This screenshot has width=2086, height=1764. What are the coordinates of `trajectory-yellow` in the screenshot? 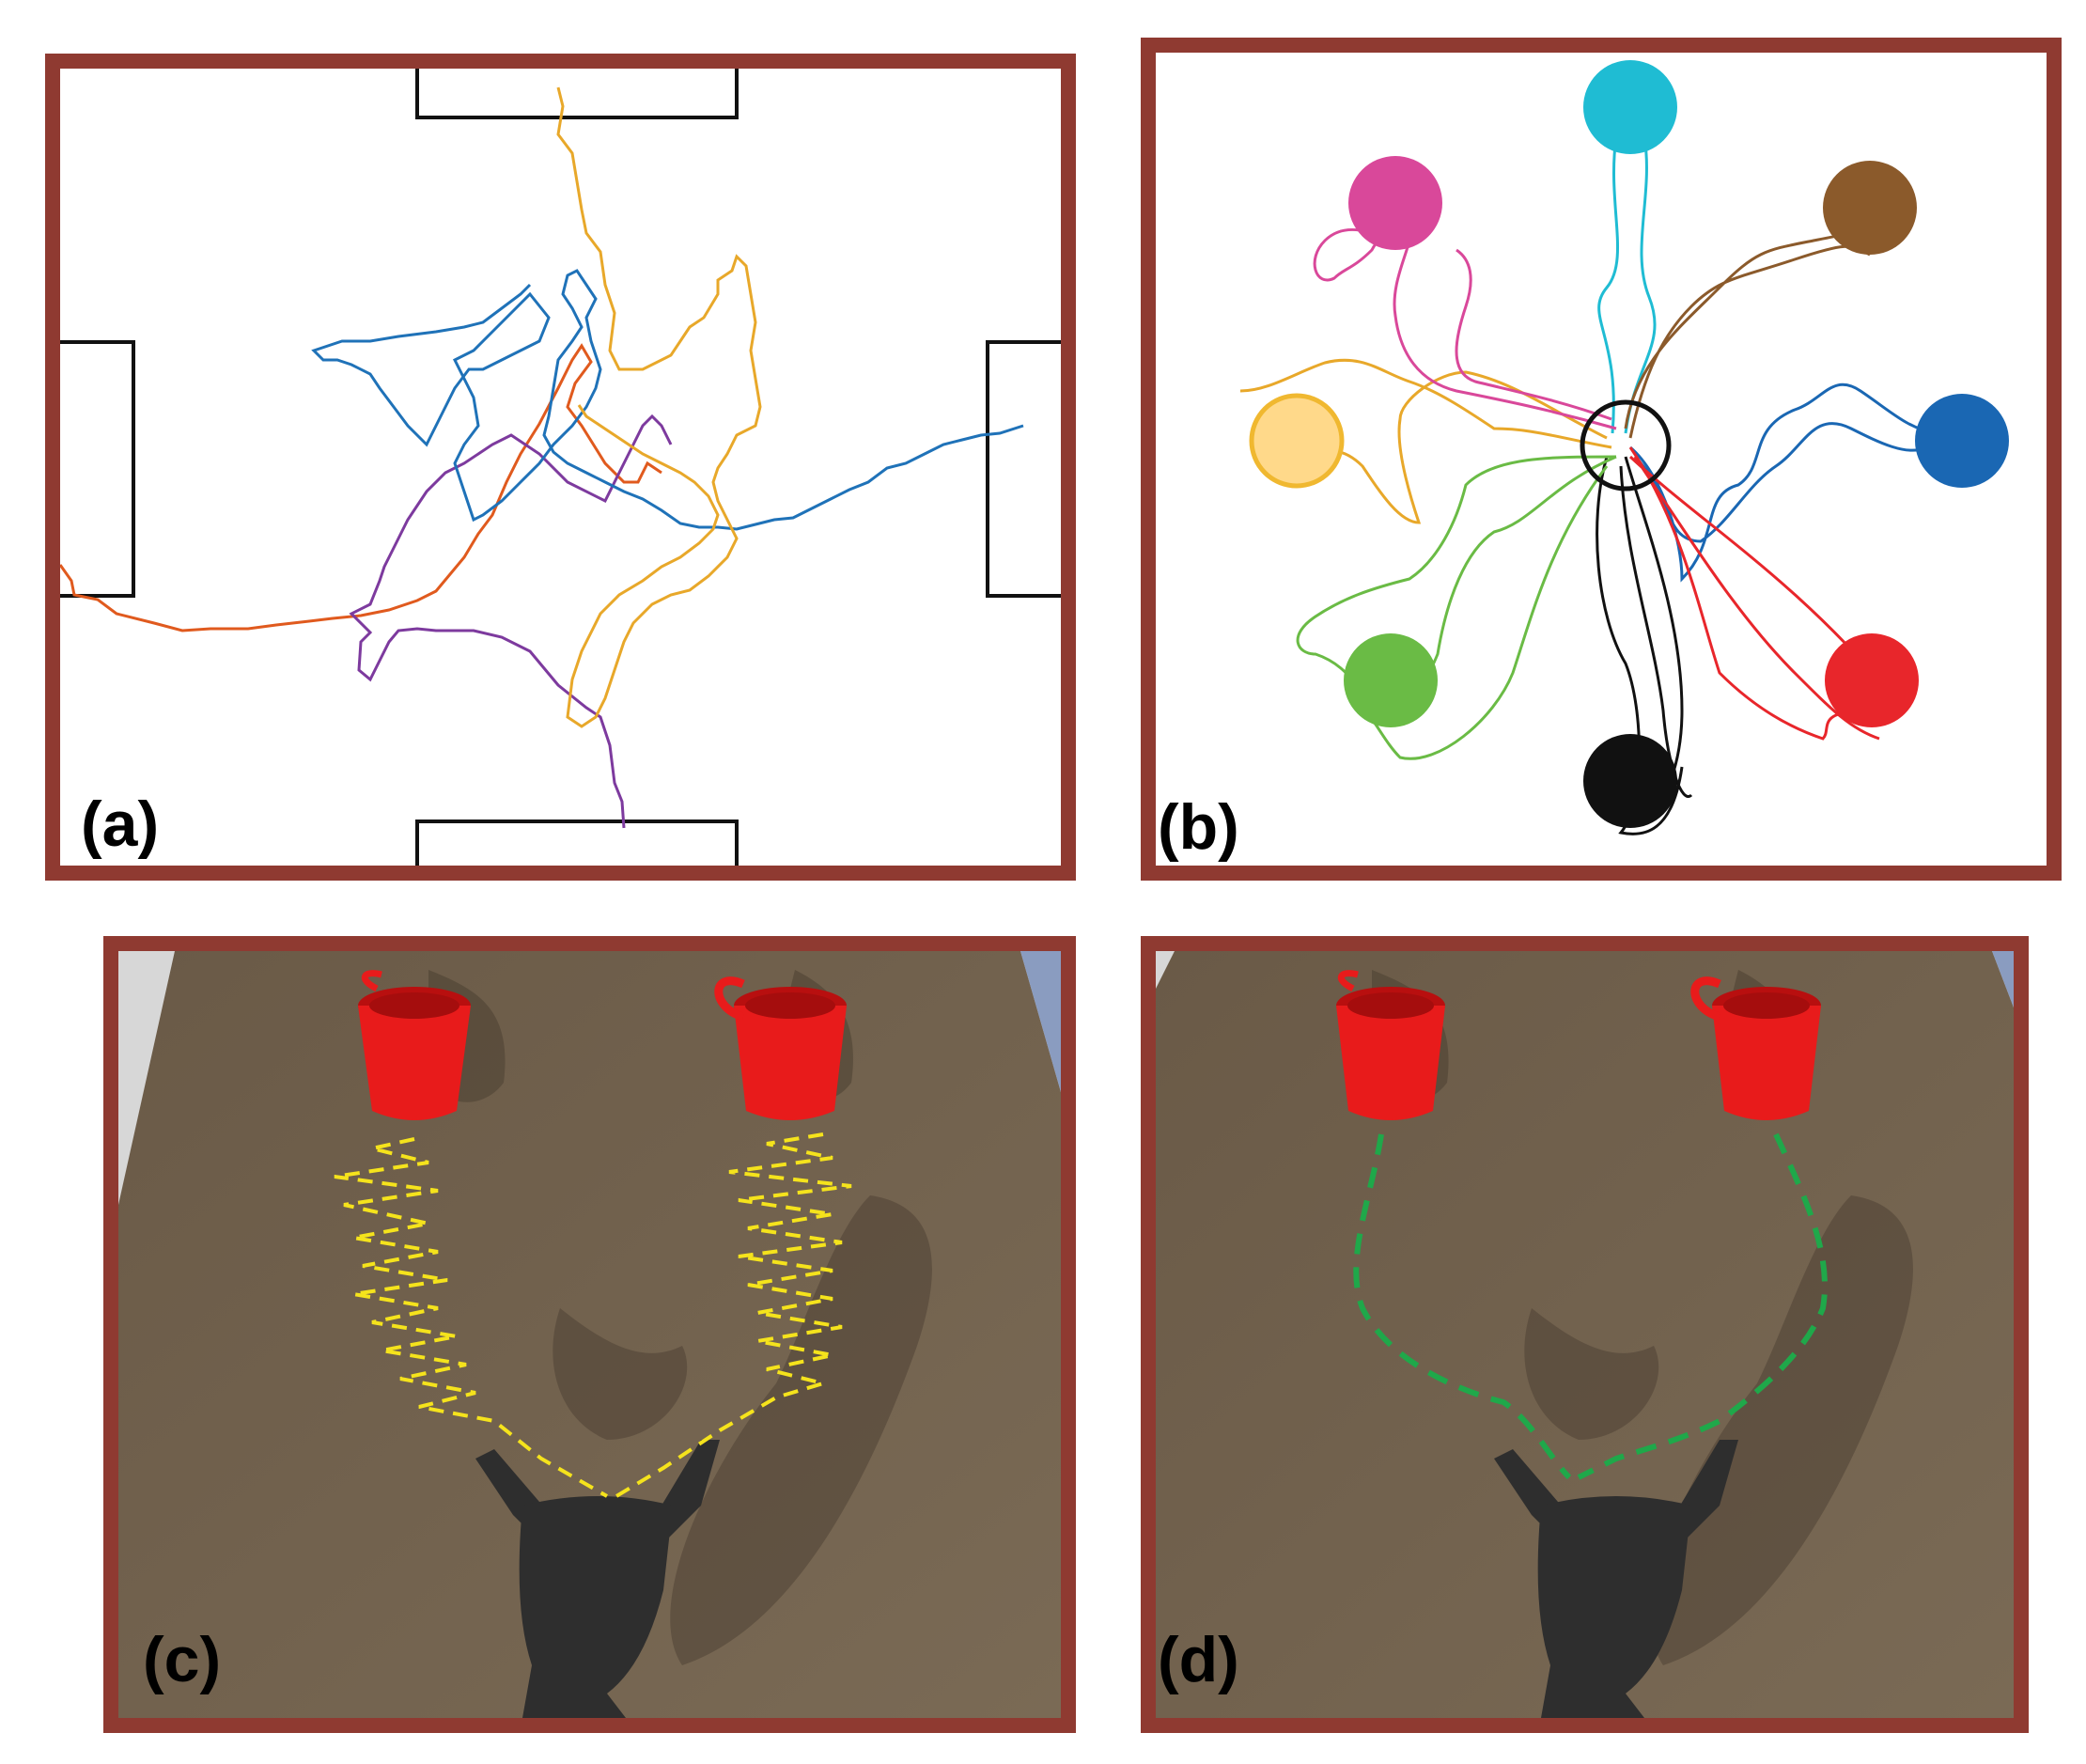 It's located at (659, 407).